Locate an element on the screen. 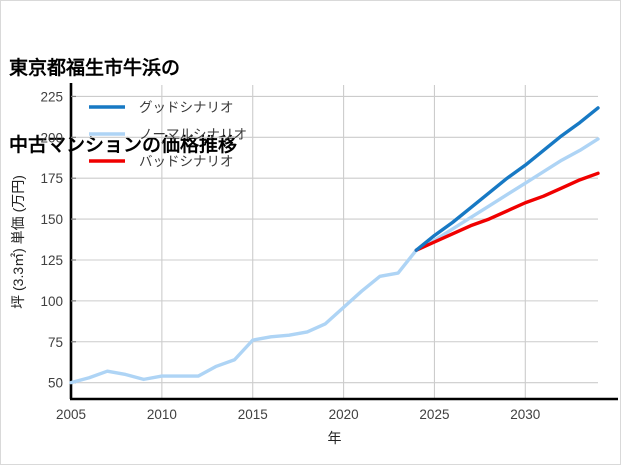 The image size is (621, 465). x-tick-label: 2010 is located at coordinates (162, 414).